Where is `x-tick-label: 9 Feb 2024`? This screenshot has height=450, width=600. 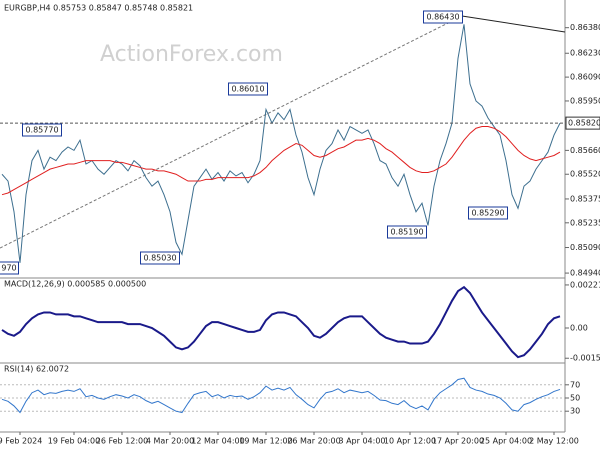 x-tick-label: 9 Feb 2024 is located at coordinates (21, 441).